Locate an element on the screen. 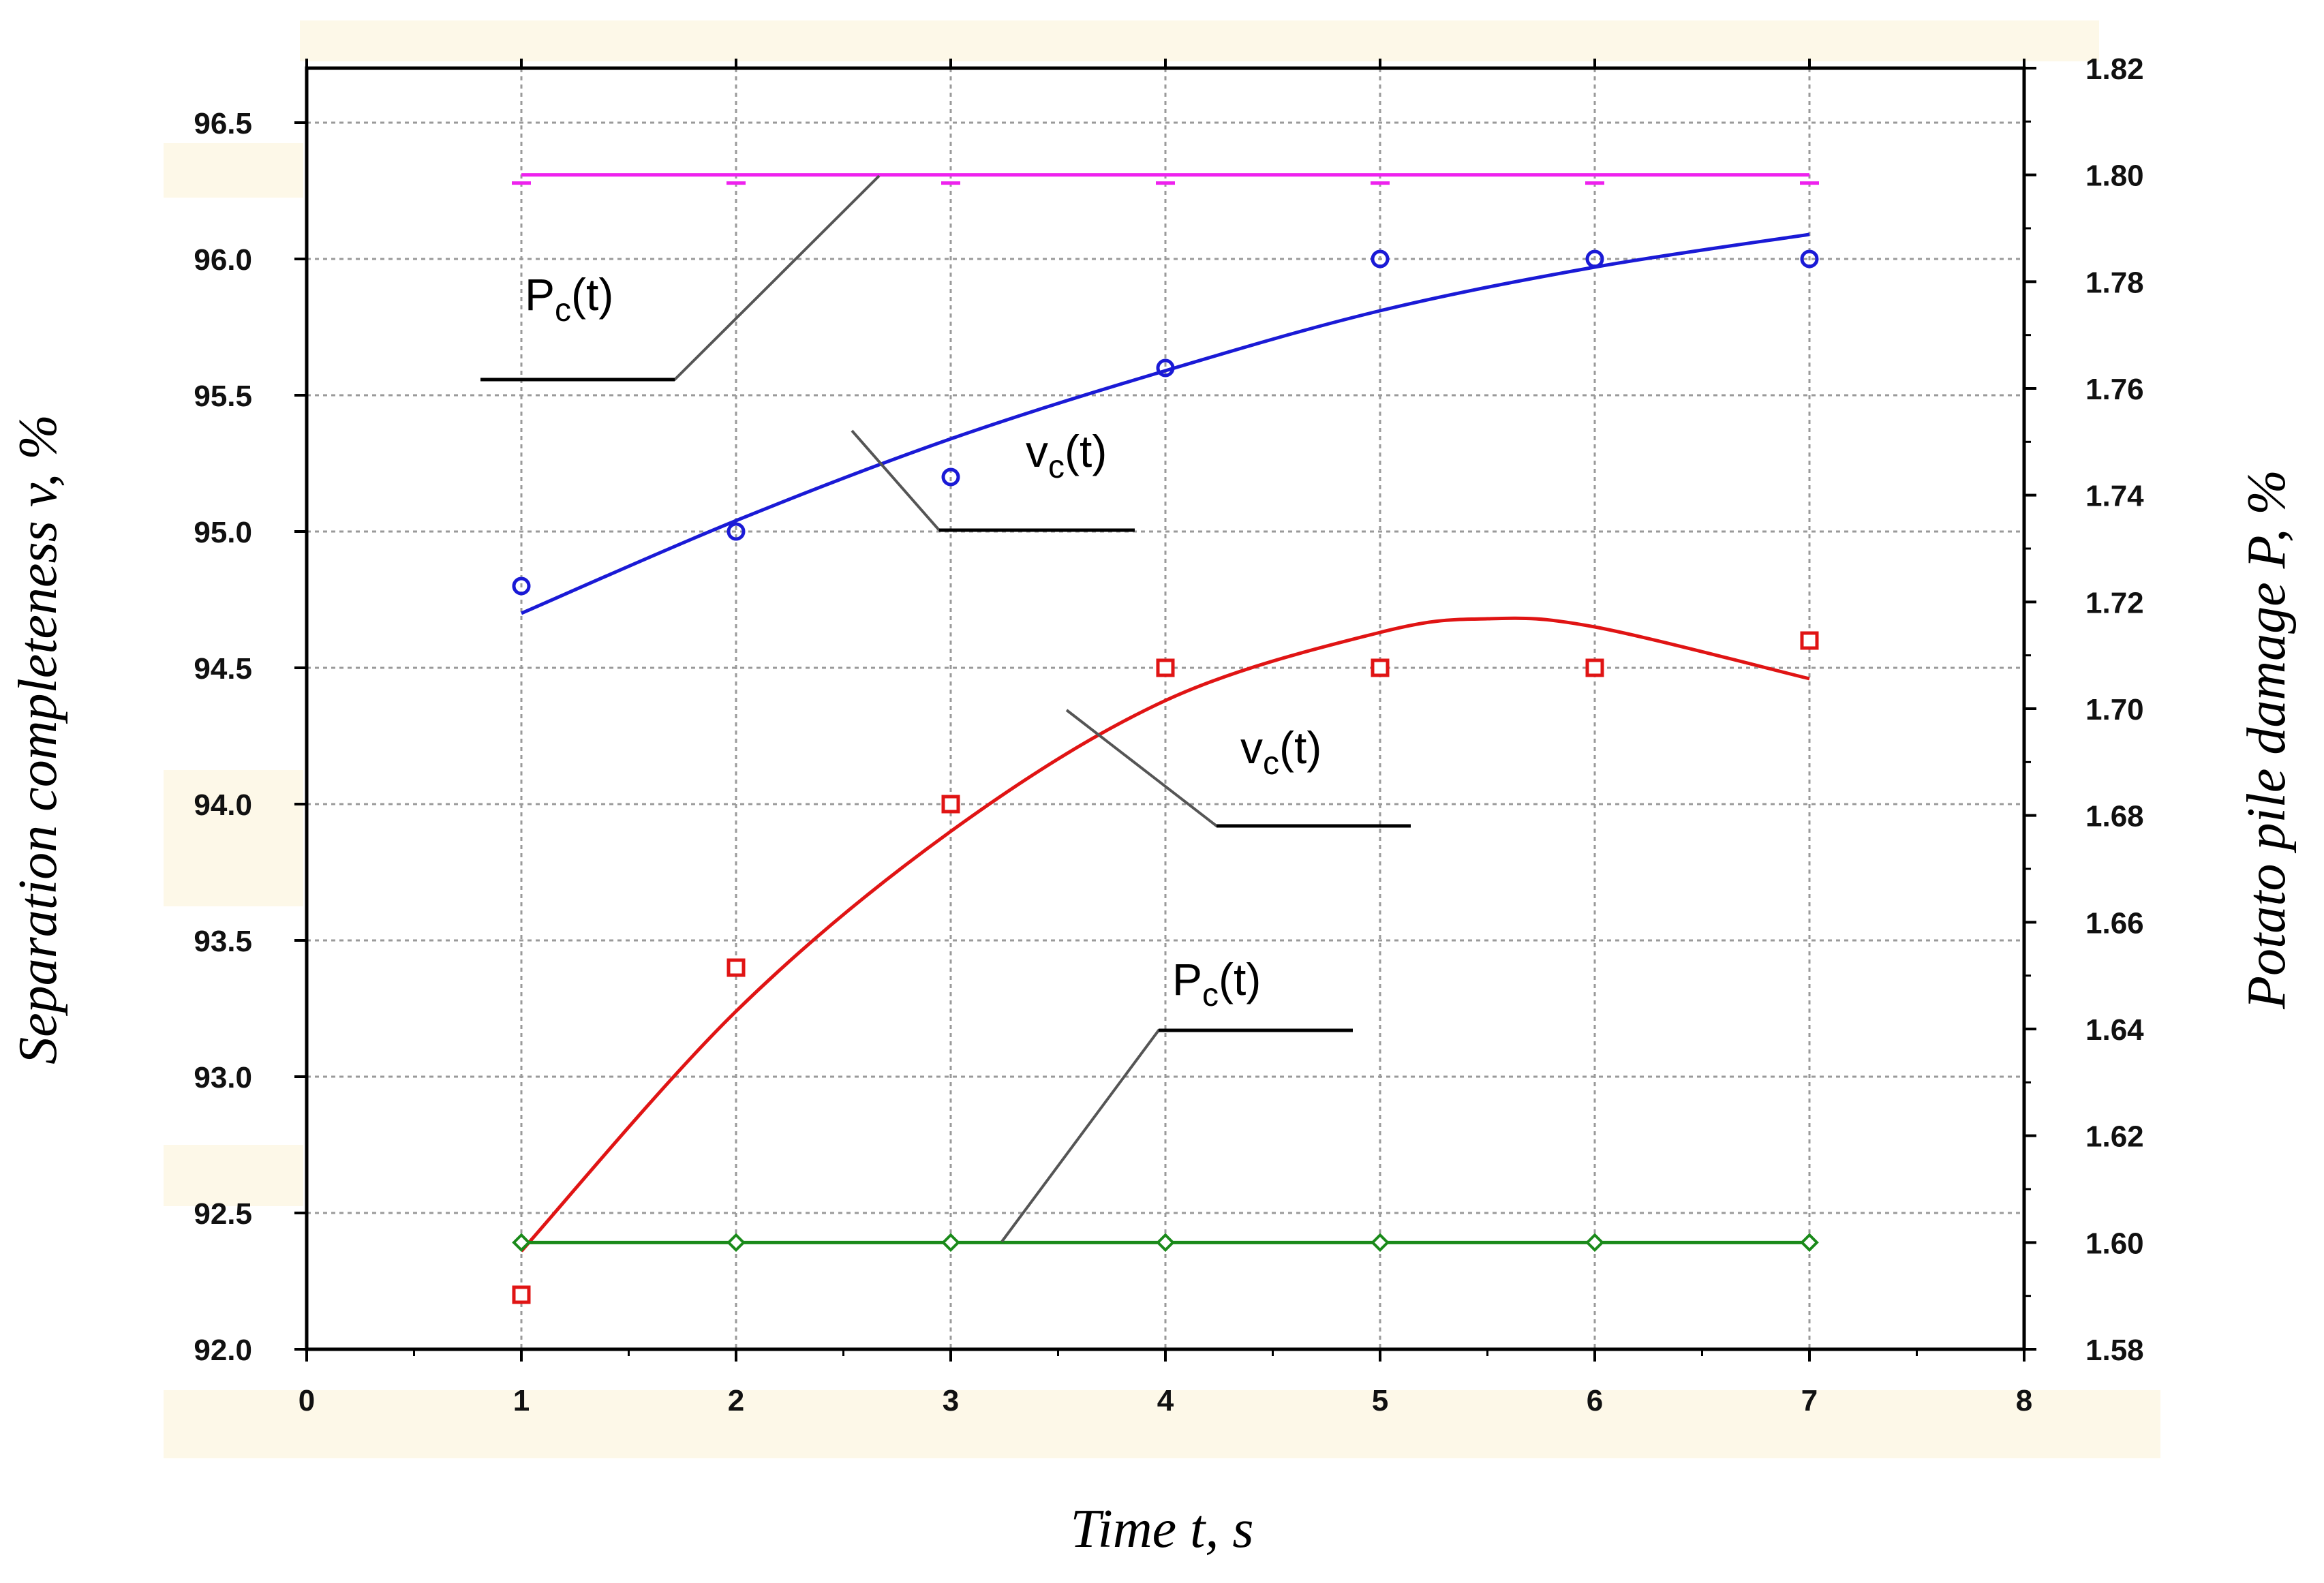 This screenshot has height=1583, width=2324. x-tick-label: 0 is located at coordinates (307, 1401).